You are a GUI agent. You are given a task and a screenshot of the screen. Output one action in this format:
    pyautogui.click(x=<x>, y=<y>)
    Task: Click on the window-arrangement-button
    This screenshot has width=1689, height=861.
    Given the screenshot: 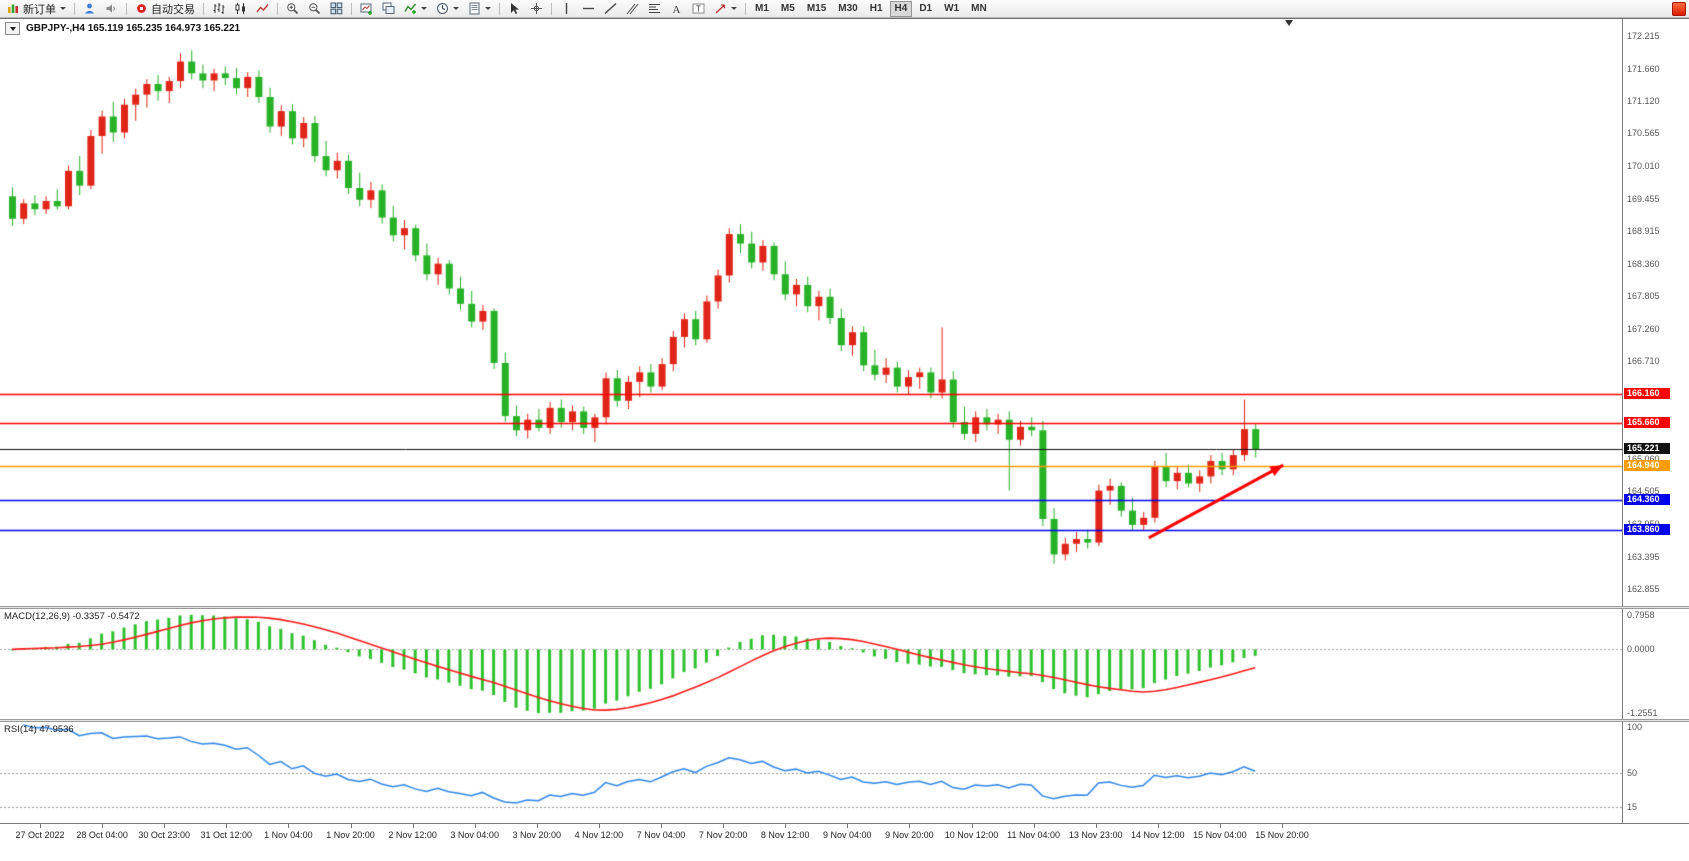 What is the action you would take?
    pyautogui.click(x=388, y=9)
    